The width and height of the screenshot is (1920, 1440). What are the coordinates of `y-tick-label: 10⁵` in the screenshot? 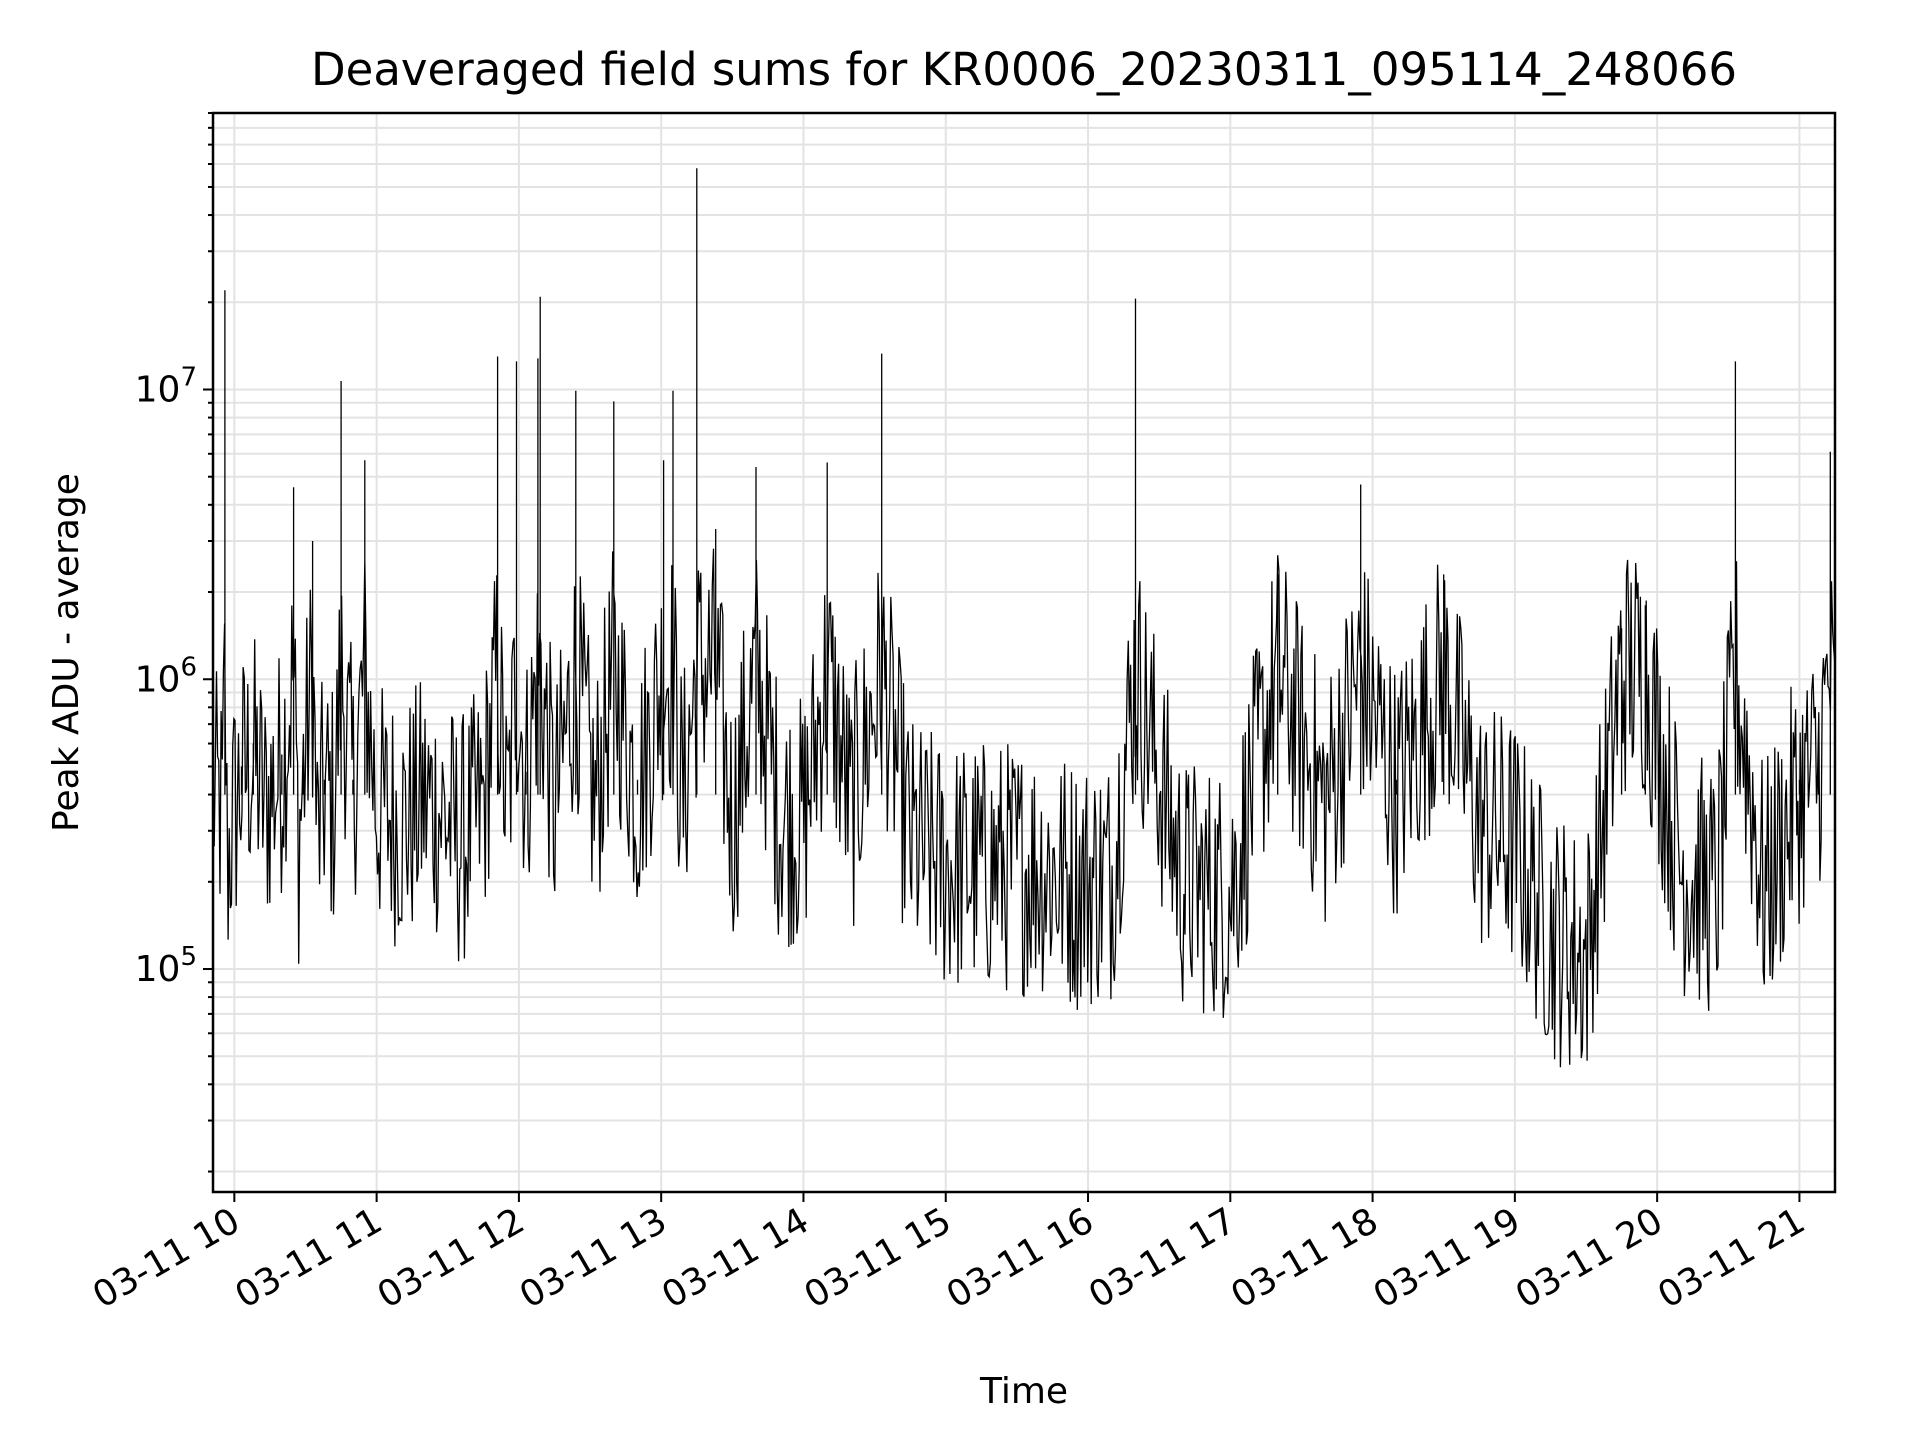 It's located at (166, 966).